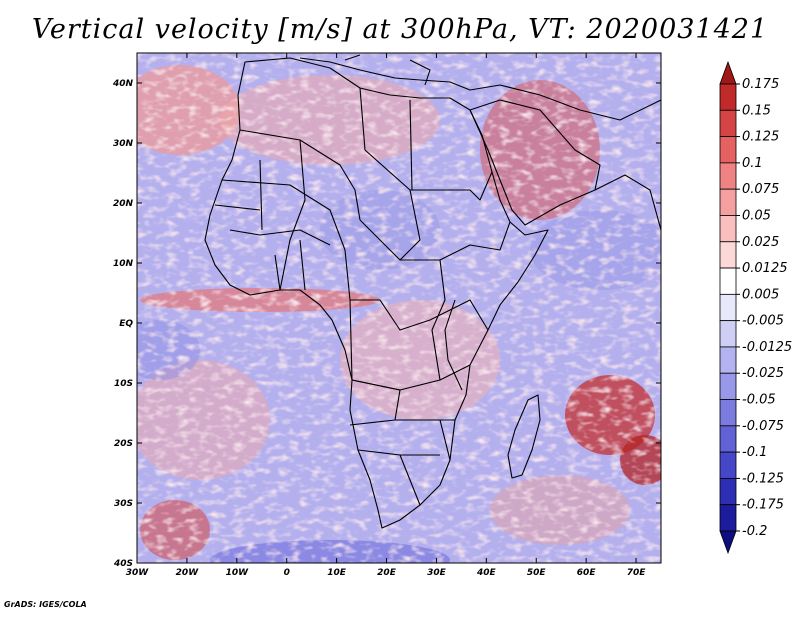 This screenshot has height=618, width=800. What do you see at coordinates (765, 268) in the screenshot?
I see `colorbar-label: 0.0125` at bounding box center [765, 268].